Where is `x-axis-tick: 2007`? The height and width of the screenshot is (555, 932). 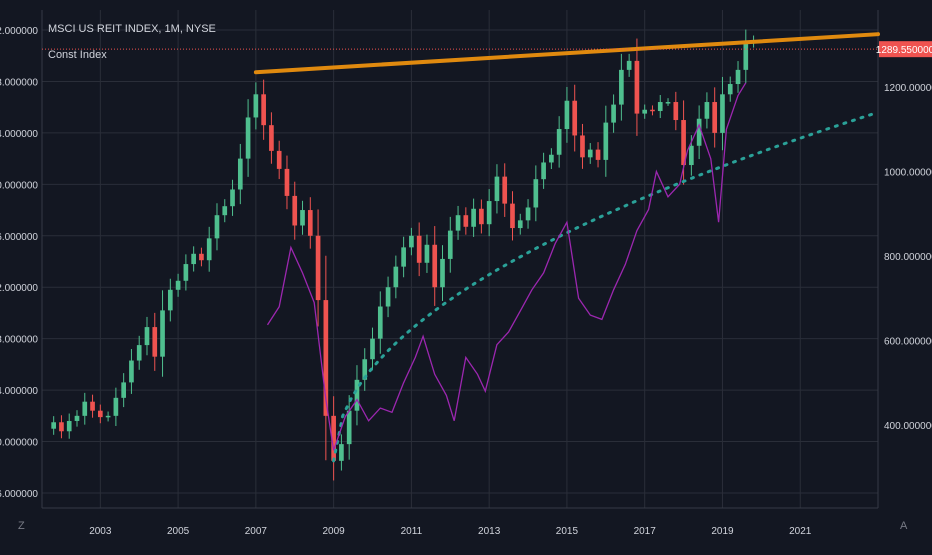
x-axis-tick: 2007 is located at coordinates (256, 531).